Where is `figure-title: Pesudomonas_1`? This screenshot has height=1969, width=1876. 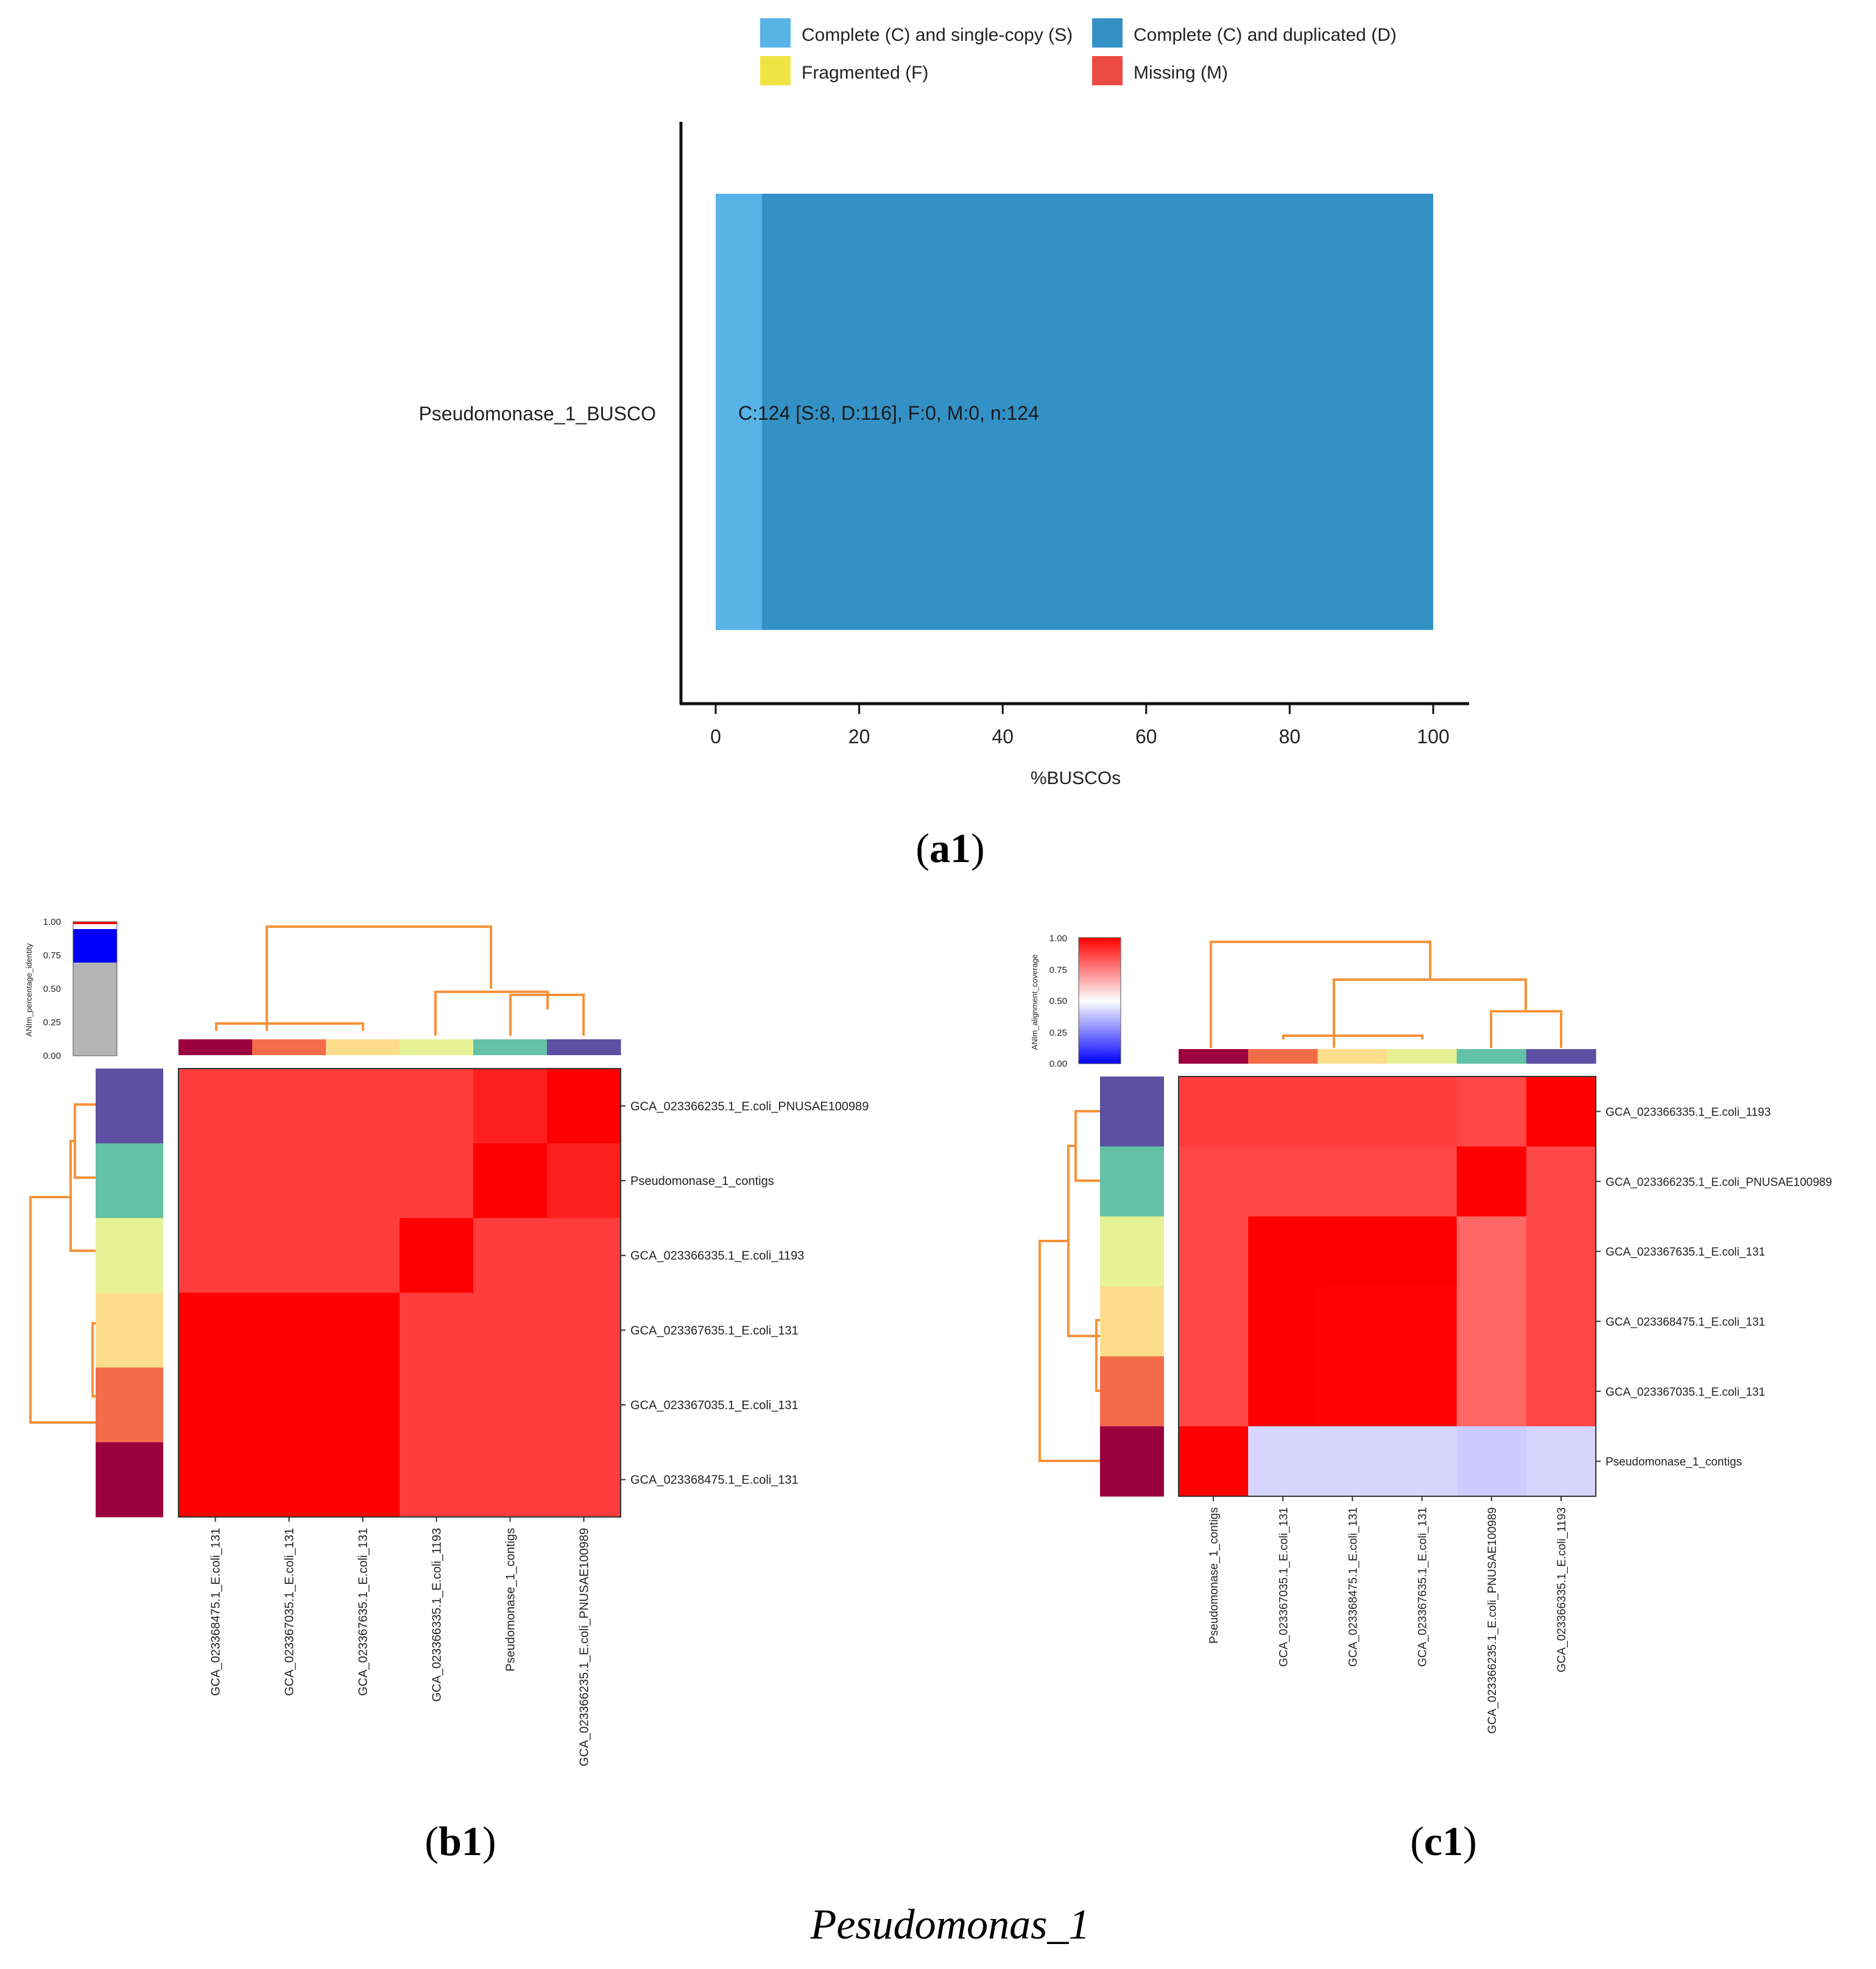 figure-title: Pesudomonas_1 is located at coordinates (950, 1924).